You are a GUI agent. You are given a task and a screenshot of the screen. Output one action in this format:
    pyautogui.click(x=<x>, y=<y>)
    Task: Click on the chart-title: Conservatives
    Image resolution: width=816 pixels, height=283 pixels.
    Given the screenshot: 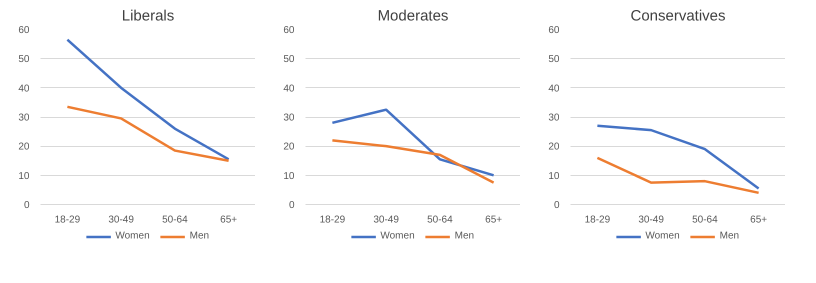 What is the action you would take?
    pyautogui.click(x=678, y=16)
    